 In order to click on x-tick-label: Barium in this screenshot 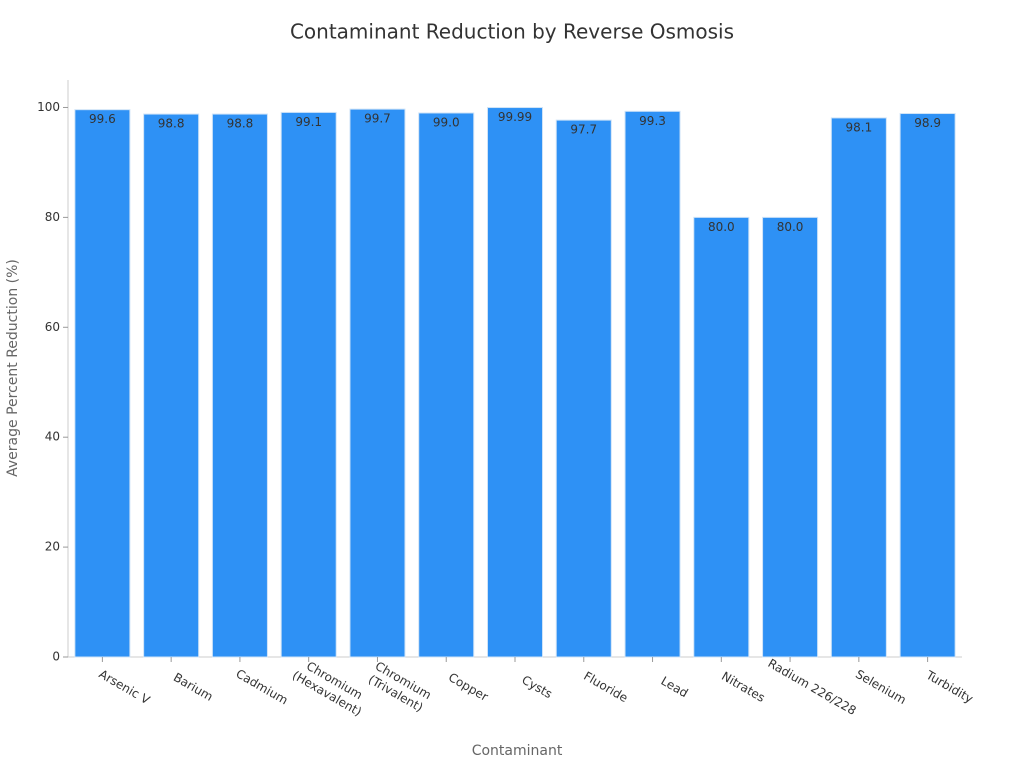, I will do `click(193, 687)`.